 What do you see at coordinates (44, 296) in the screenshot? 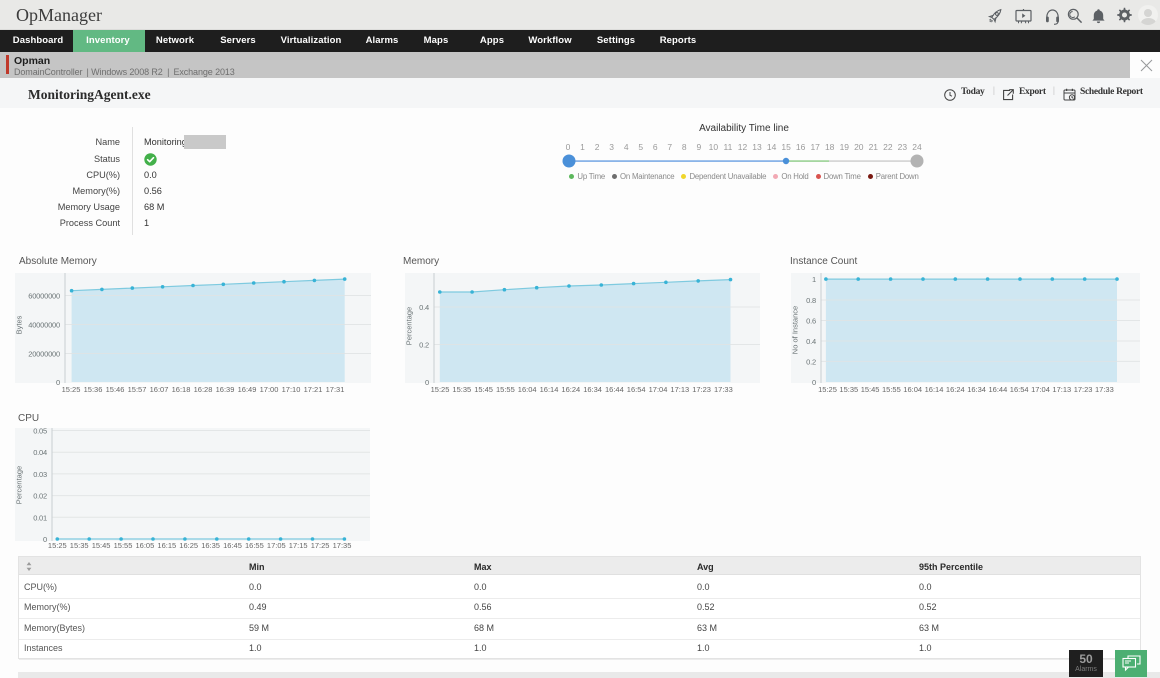
I see `svg-text: 60000000` at bounding box center [44, 296].